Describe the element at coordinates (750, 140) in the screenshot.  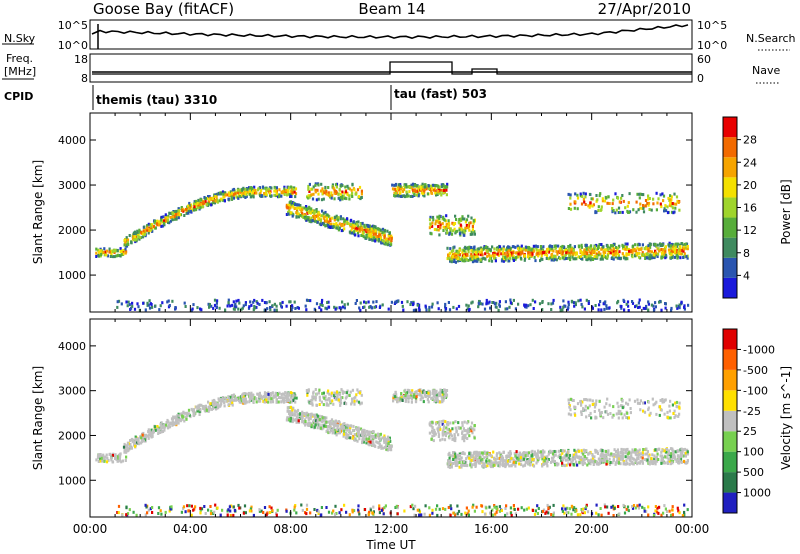
I see `colorbar-tick-label: 28` at that location.